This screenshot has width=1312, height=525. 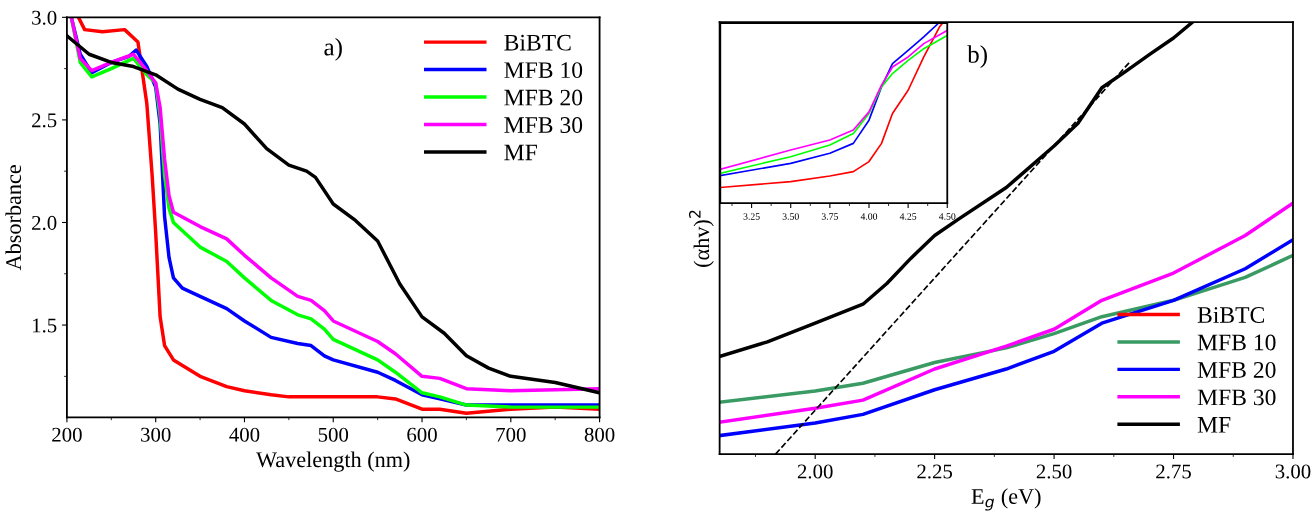 I want to click on x-tick-label: 4.25, so click(x=908, y=216).